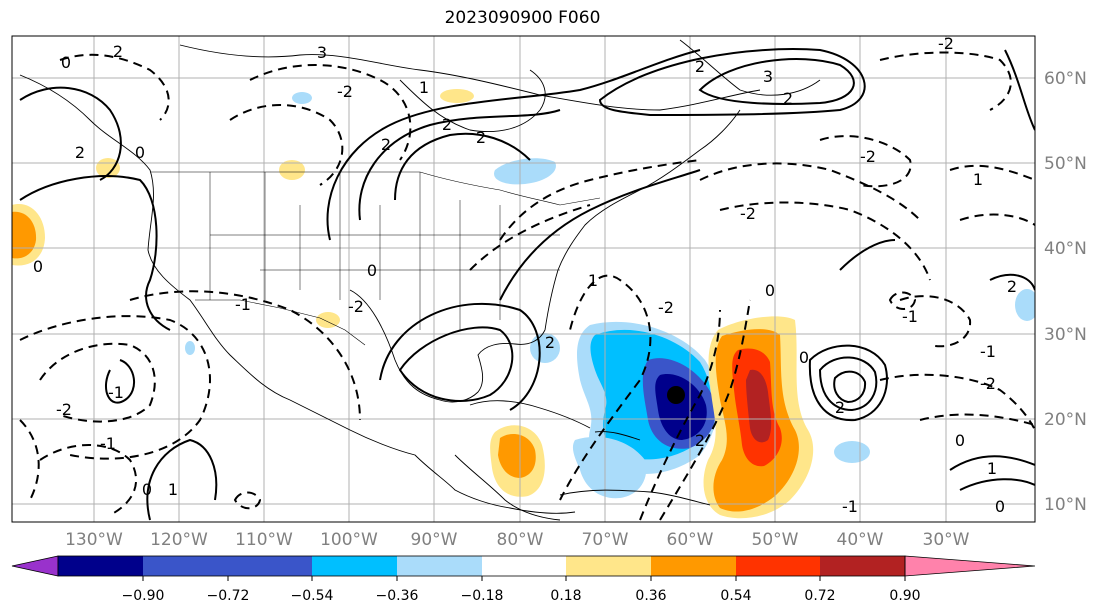  What do you see at coordinates (565, 596) in the screenshot?
I see `colorbar-tick-label: 0.18` at bounding box center [565, 596].